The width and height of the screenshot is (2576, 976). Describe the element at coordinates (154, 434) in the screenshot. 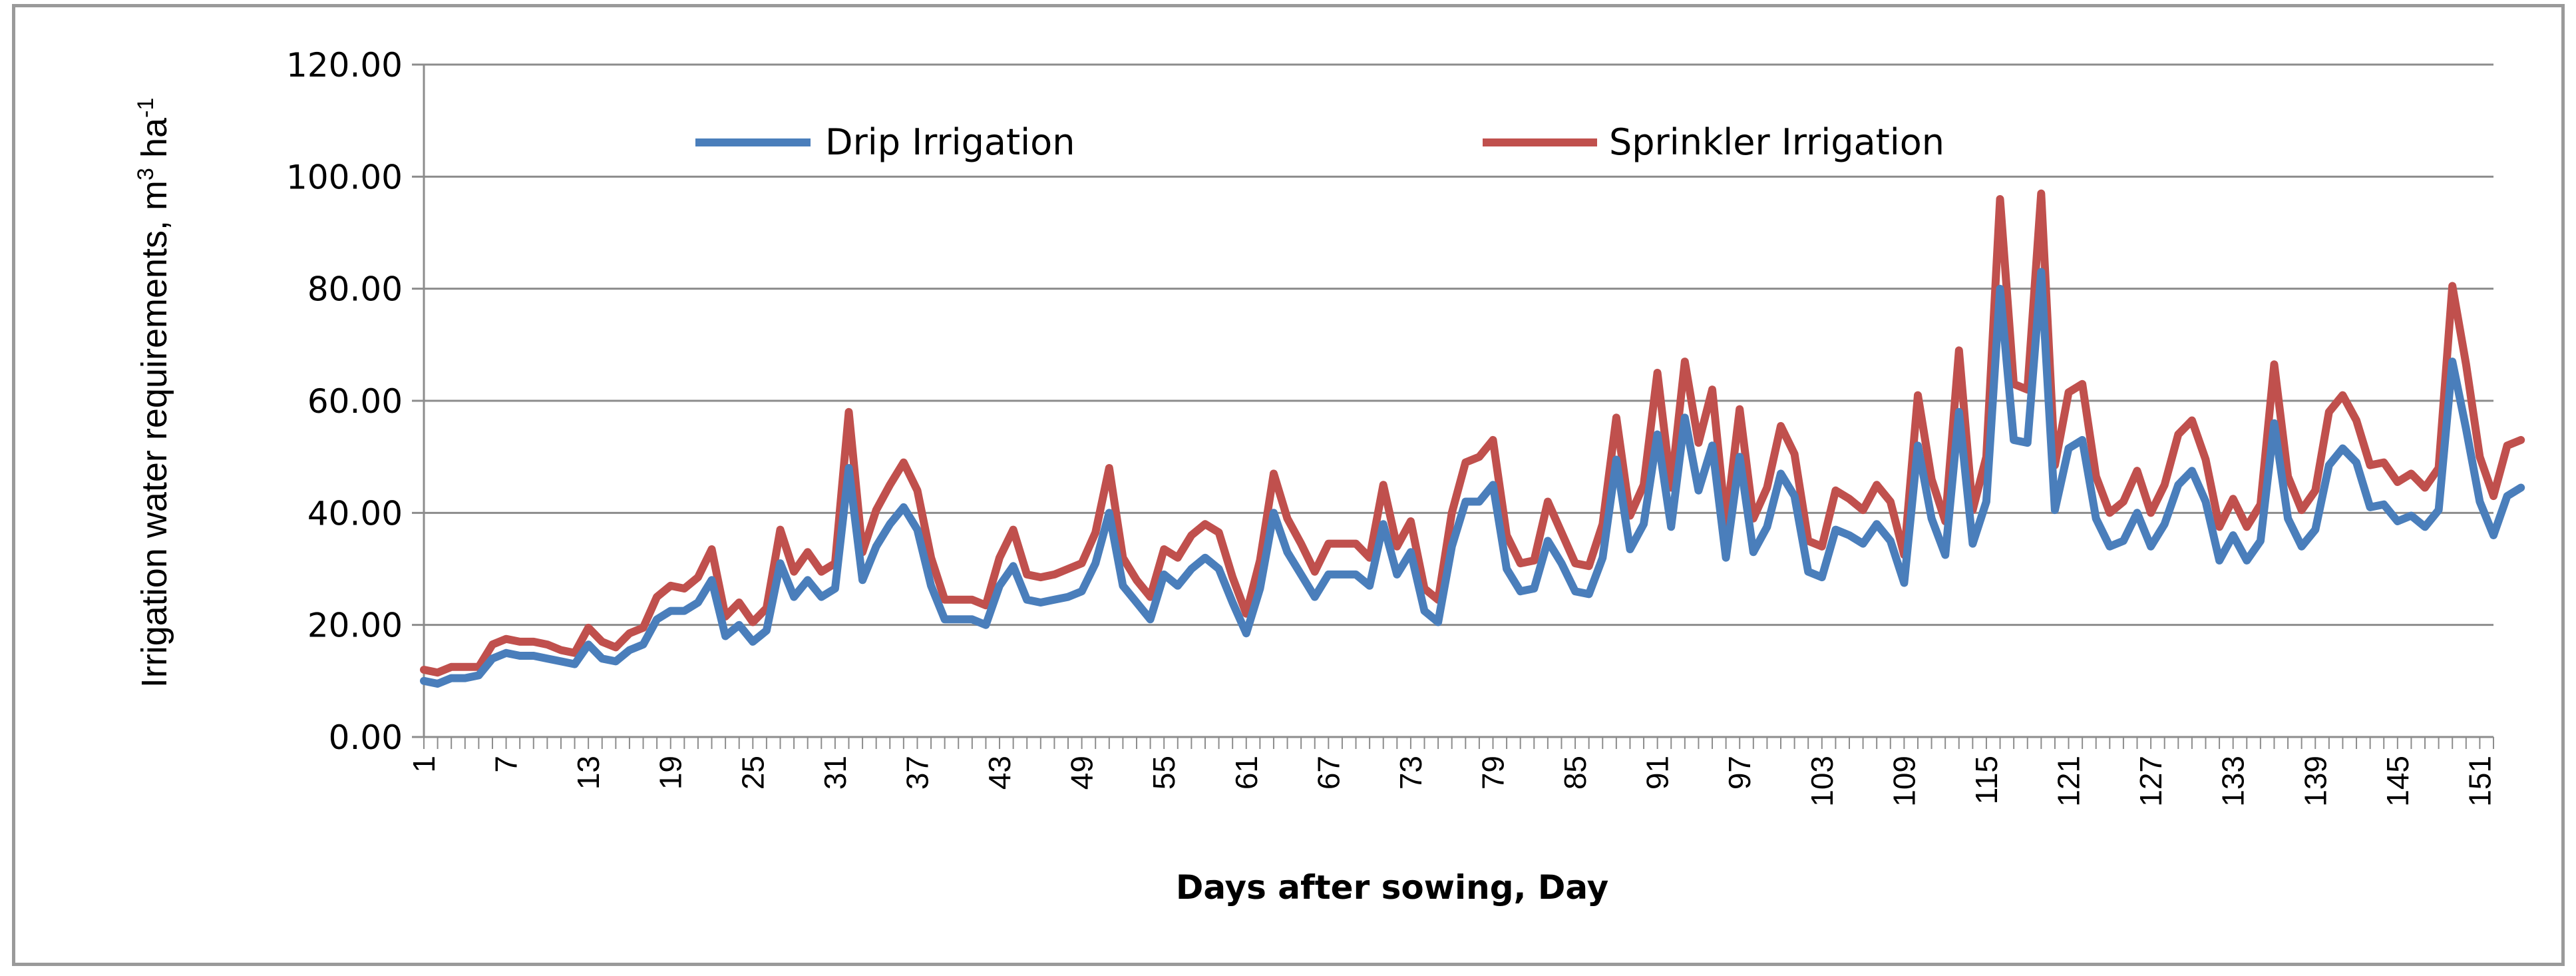

I see `y-axis-title-main: Irrigation water requirements, m` at that location.